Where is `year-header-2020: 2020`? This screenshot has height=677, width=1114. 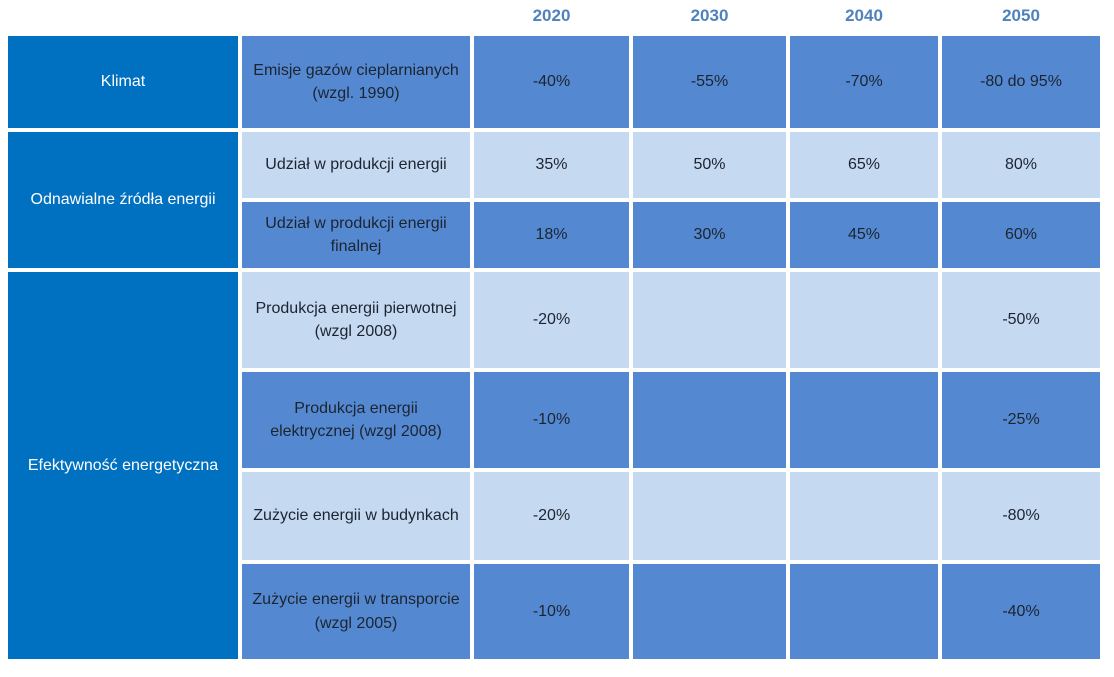
year-header-2020: 2020 is located at coordinates (551, 15).